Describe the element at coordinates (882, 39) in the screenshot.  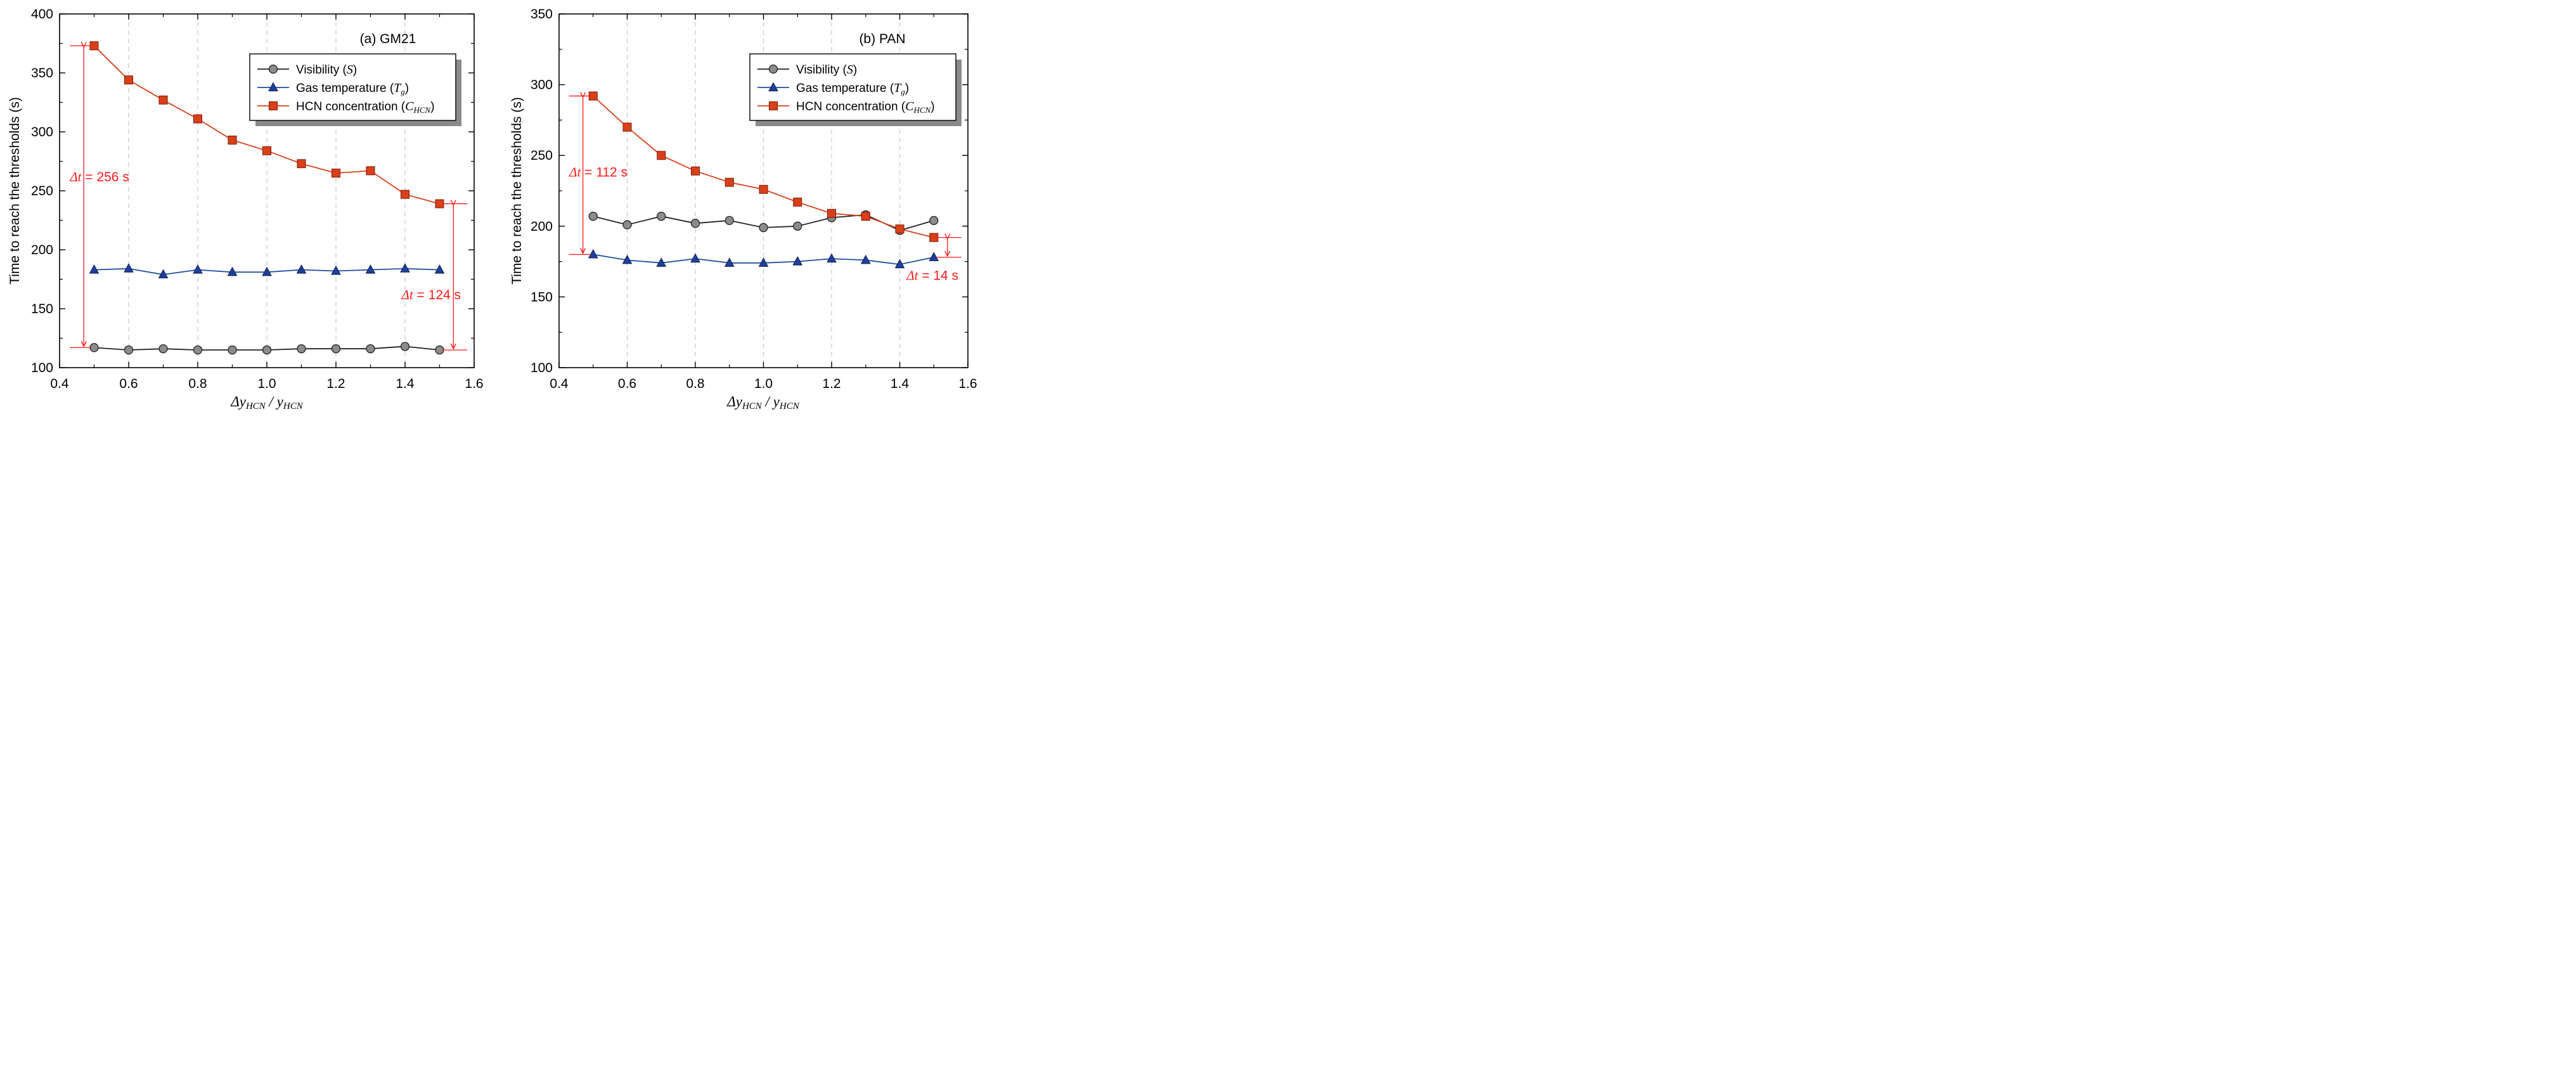
I see `panel-label: (b) PAN` at that location.